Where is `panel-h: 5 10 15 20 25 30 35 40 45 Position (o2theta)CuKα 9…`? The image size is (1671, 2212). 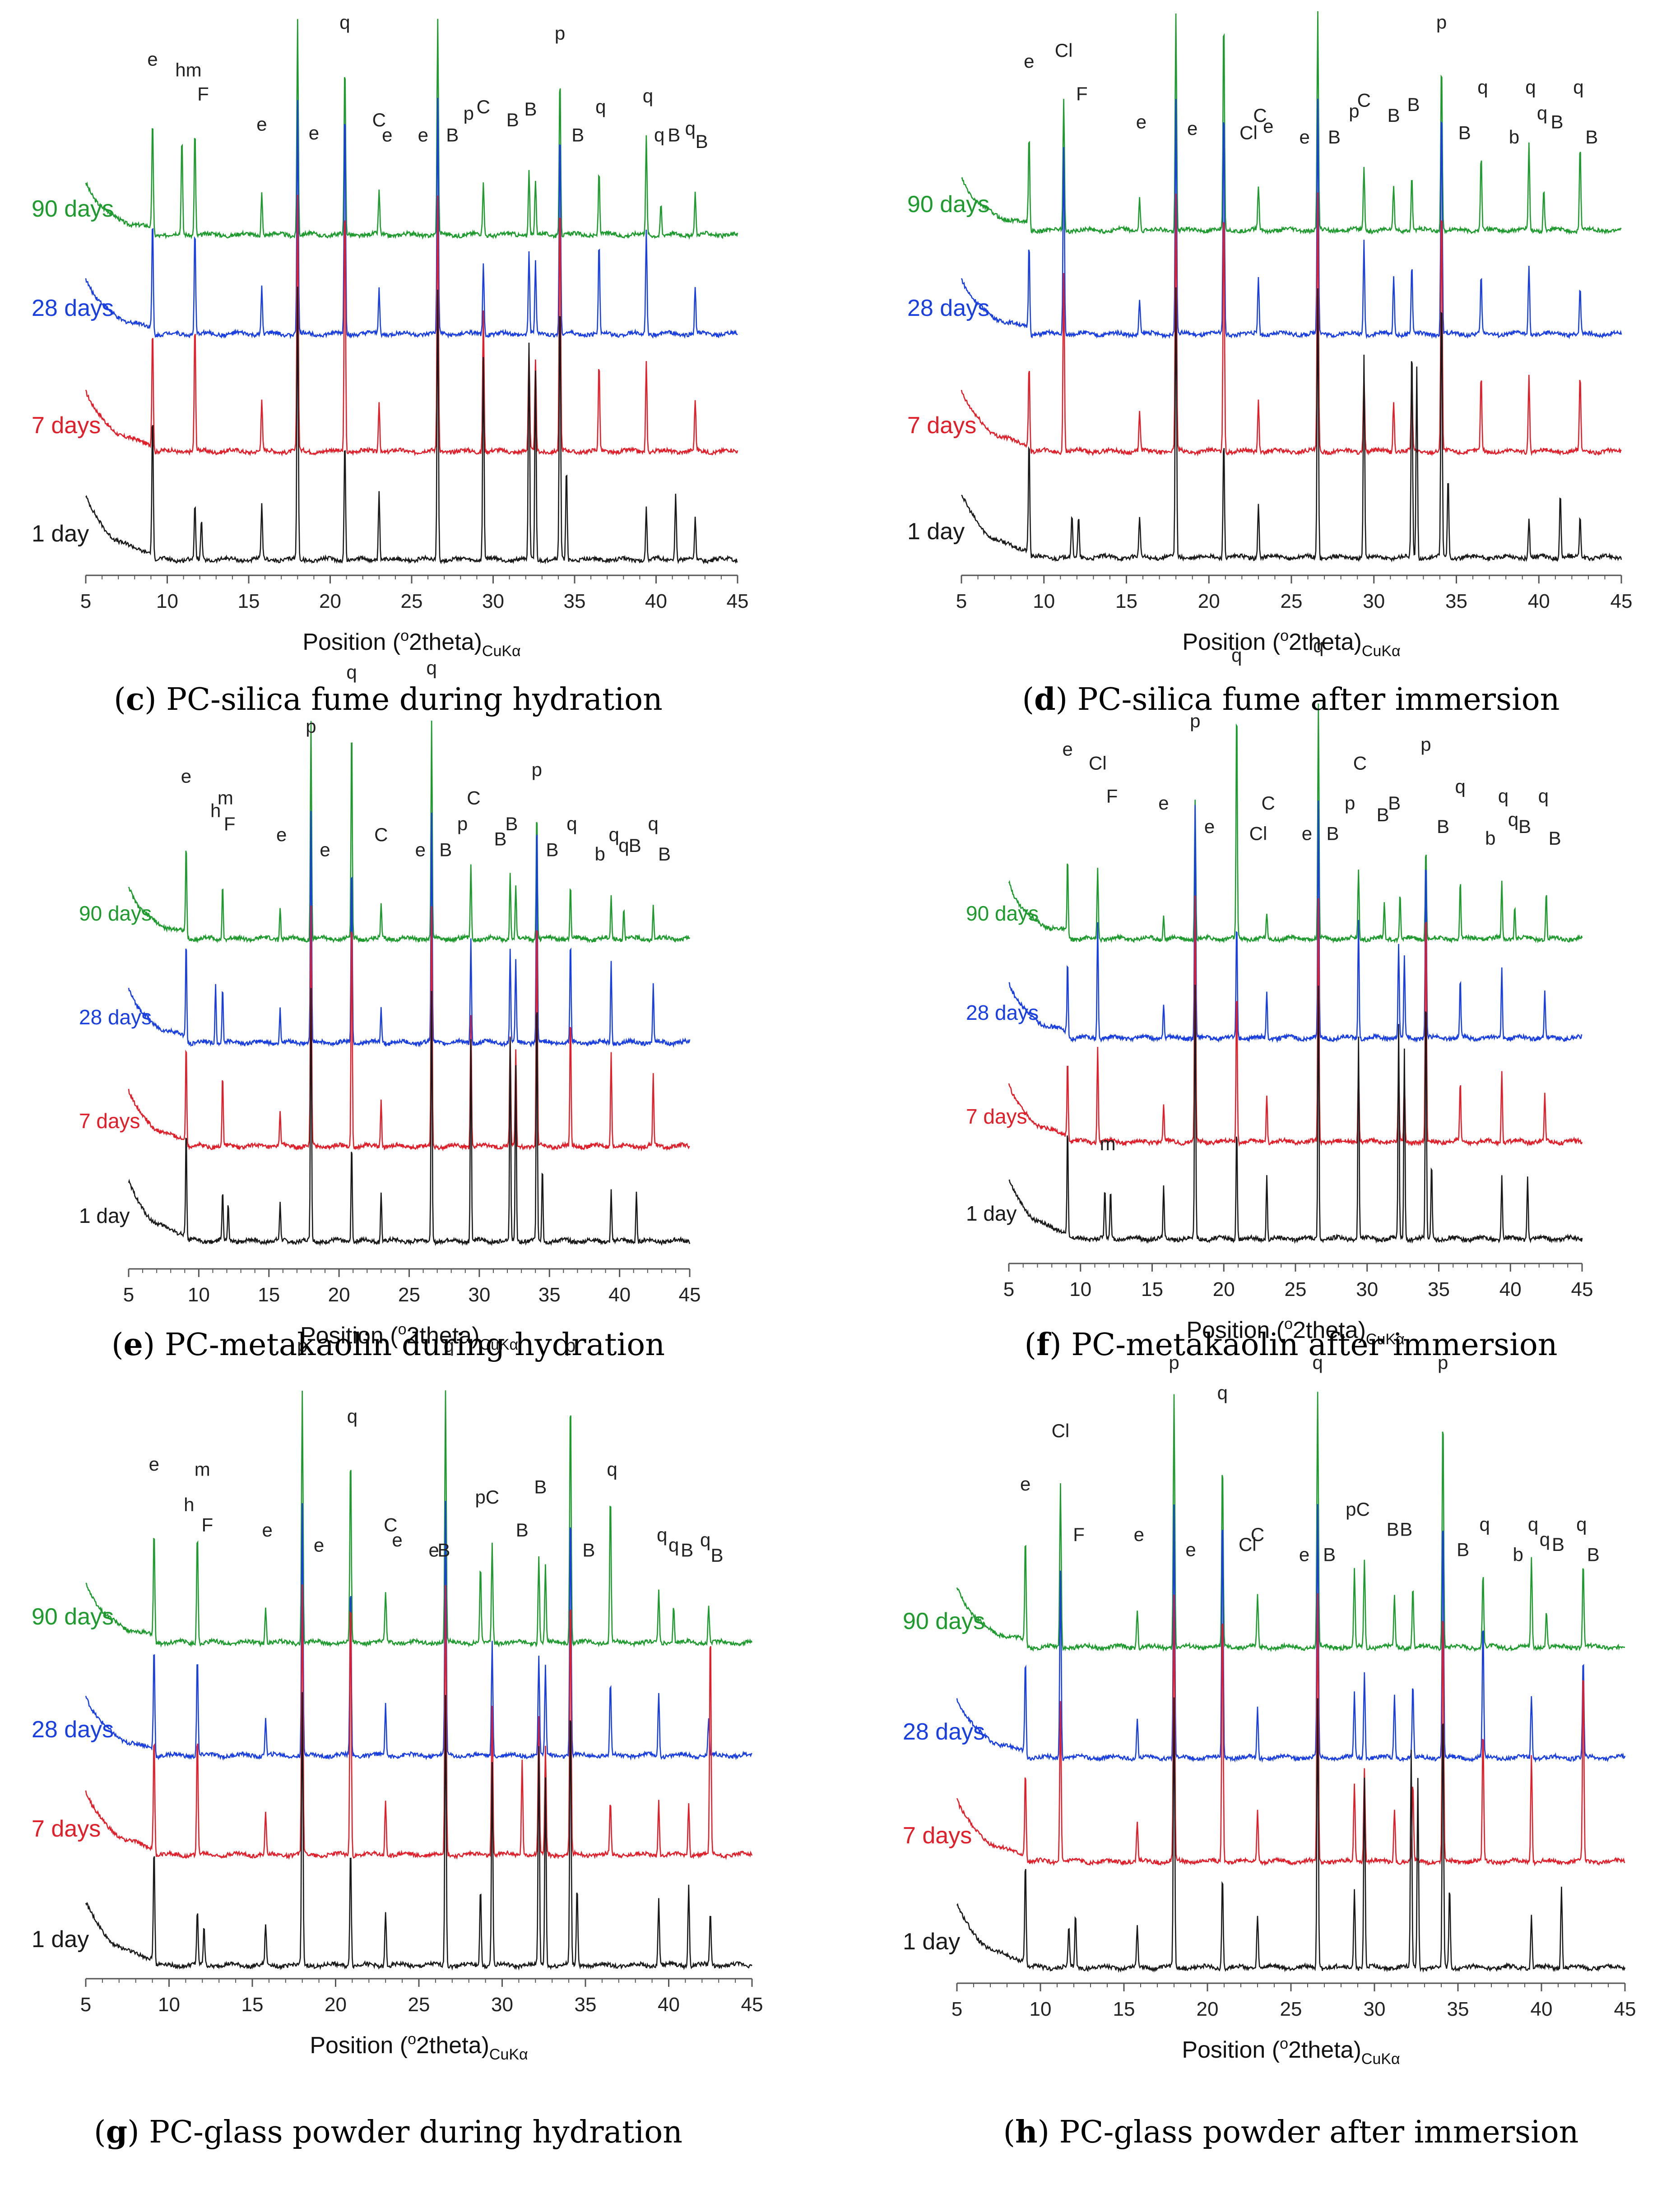
panel-h: 5 10 15 20 25 30 35 40 45 Position (o2theta)CuKα 9… is located at coordinates (1269, 1710).